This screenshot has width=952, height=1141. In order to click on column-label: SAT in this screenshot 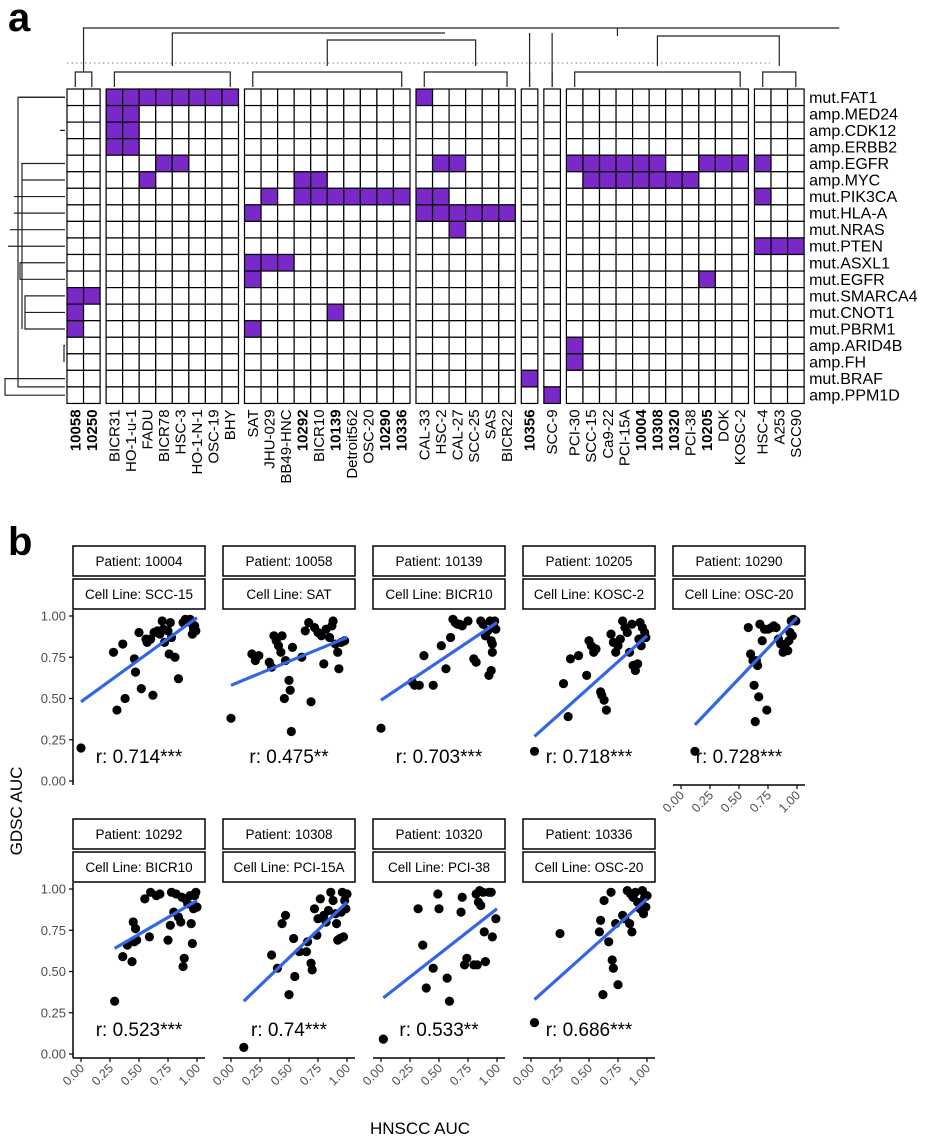, I will do `click(253, 423)`.